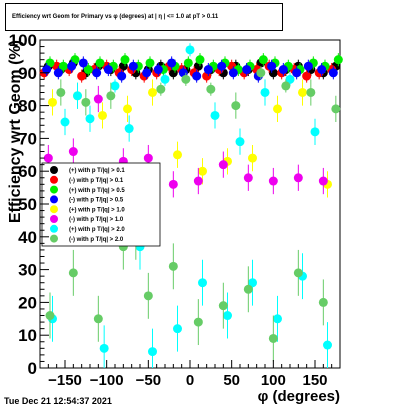 This screenshot has height=409, width=400. What do you see at coordinates (65, 380) in the screenshot?
I see `x-tick-label: −150` at bounding box center [65, 380].